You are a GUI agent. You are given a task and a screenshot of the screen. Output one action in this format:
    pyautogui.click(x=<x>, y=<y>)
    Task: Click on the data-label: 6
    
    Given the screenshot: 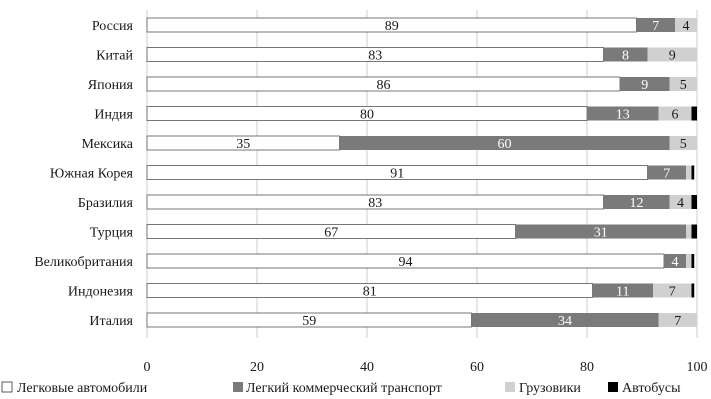 What is the action you would take?
    pyautogui.click(x=675, y=115)
    